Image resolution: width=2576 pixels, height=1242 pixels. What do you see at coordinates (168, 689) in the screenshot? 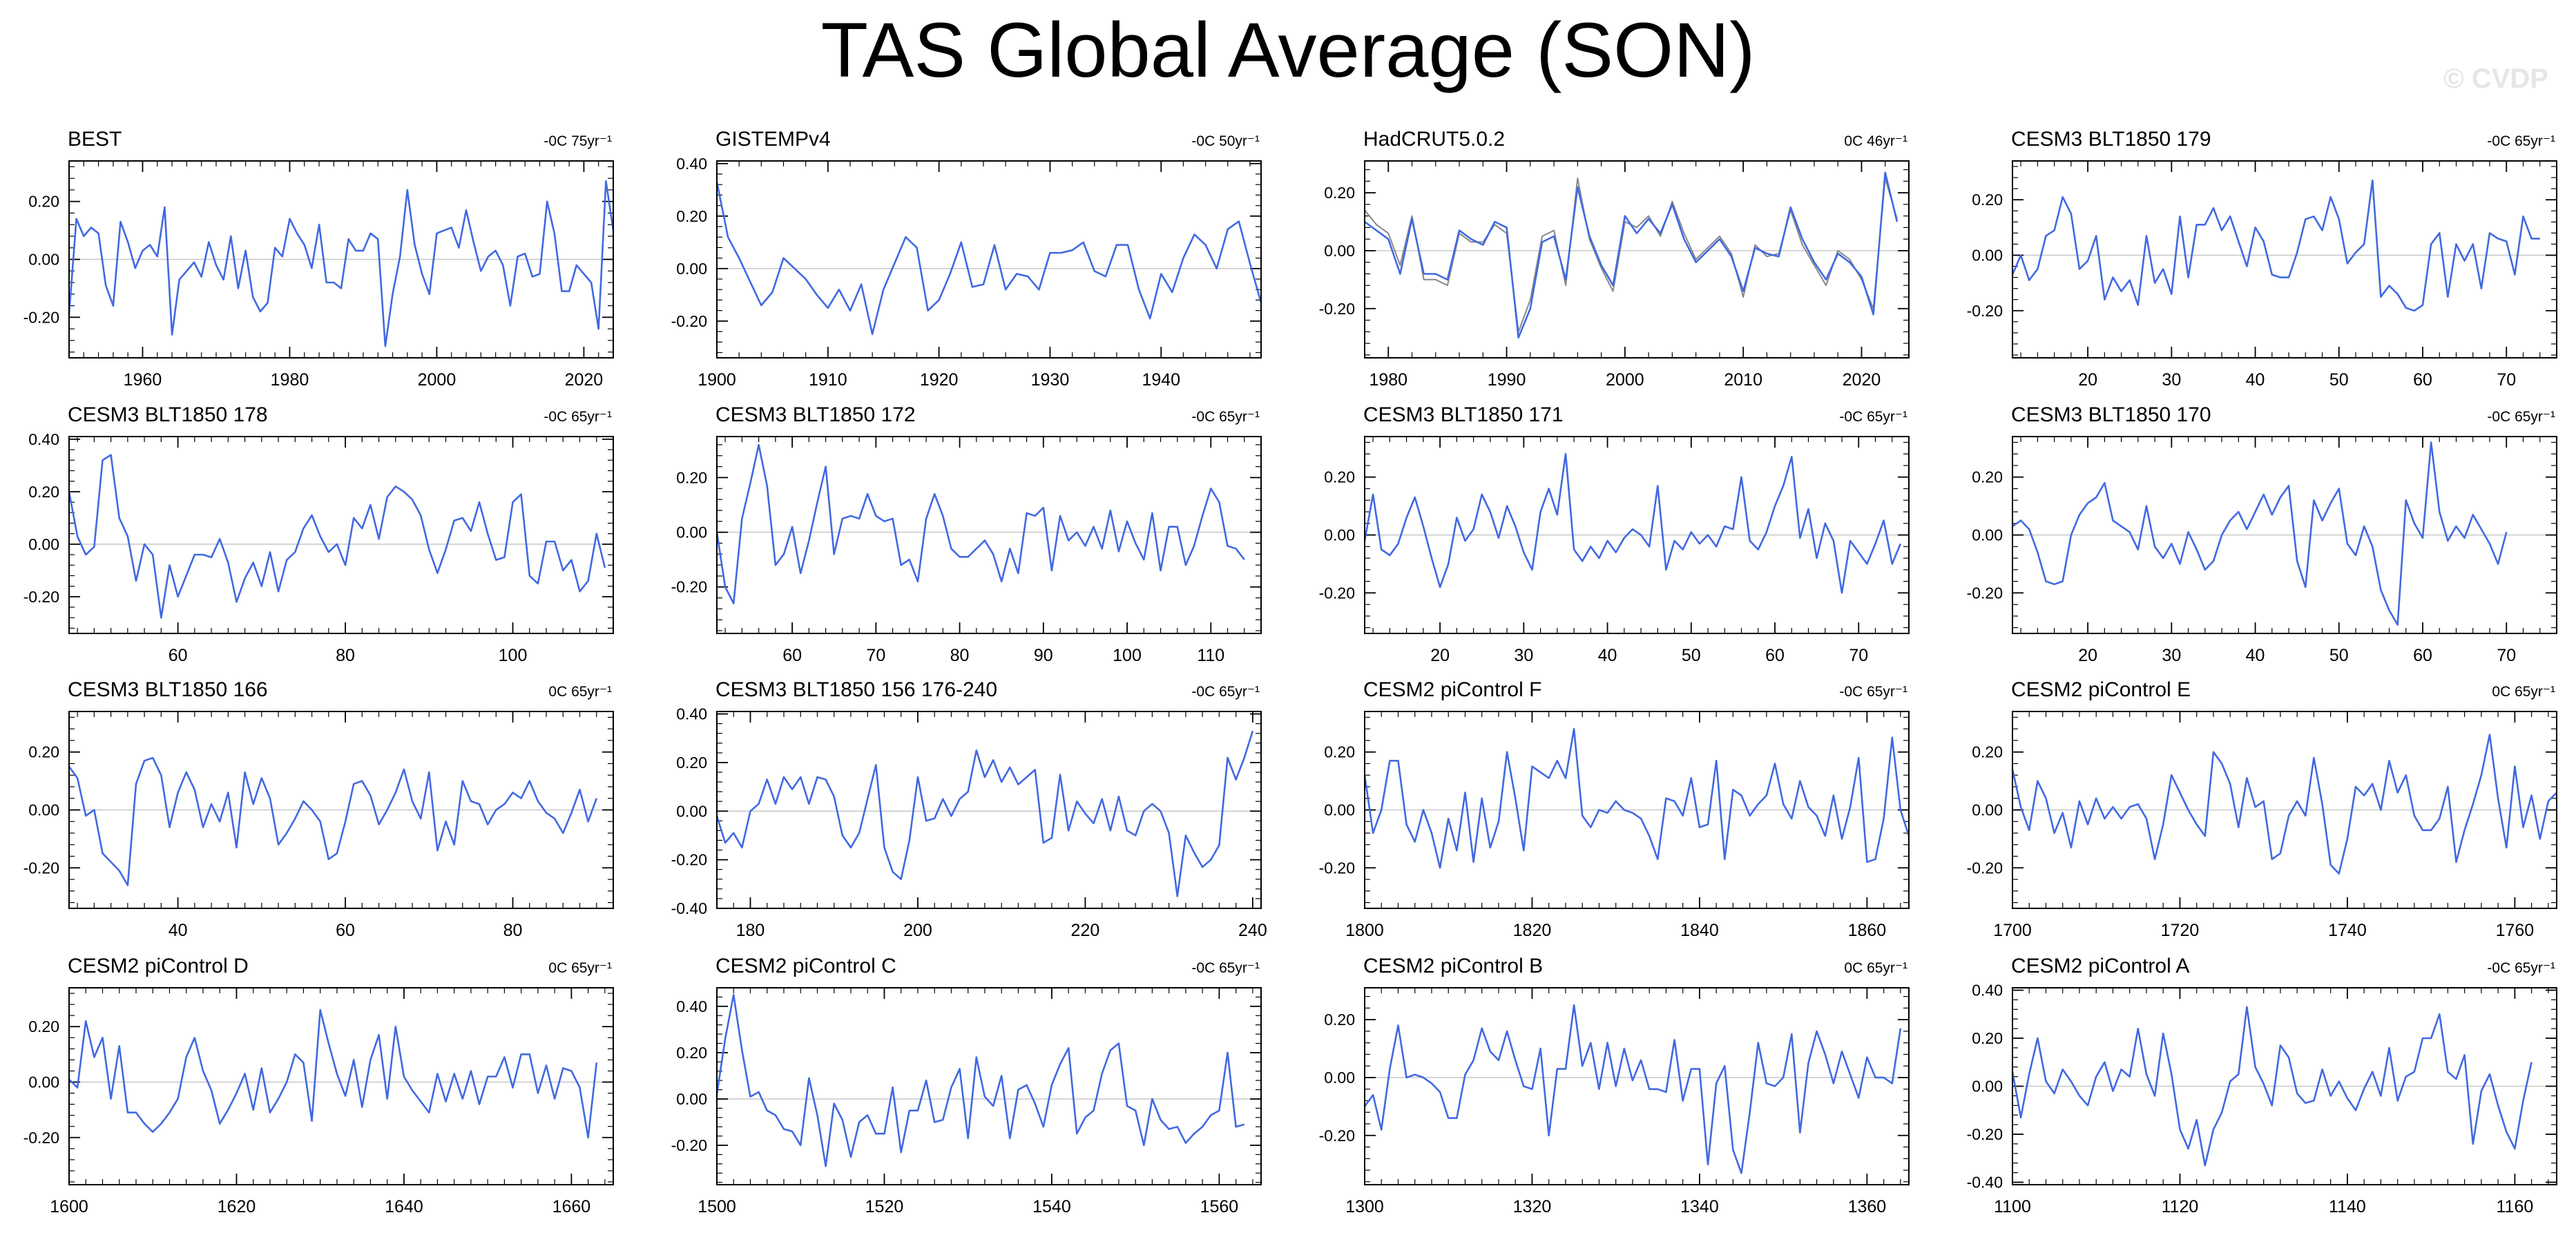
I see `chart-title: CESM3 BLT1850 166` at bounding box center [168, 689].